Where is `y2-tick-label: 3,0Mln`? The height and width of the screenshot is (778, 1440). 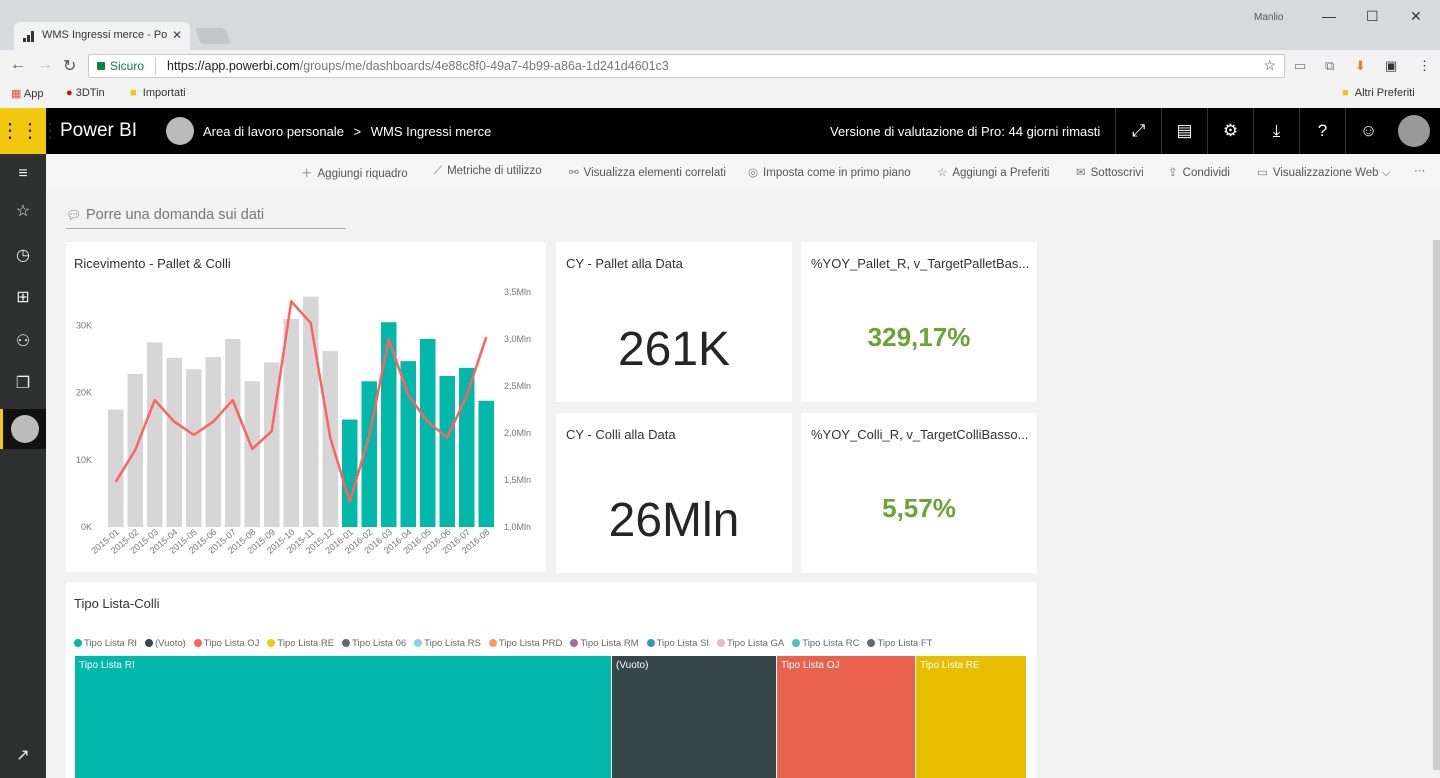 y2-tick-label: 3,0Mln is located at coordinates (517, 339).